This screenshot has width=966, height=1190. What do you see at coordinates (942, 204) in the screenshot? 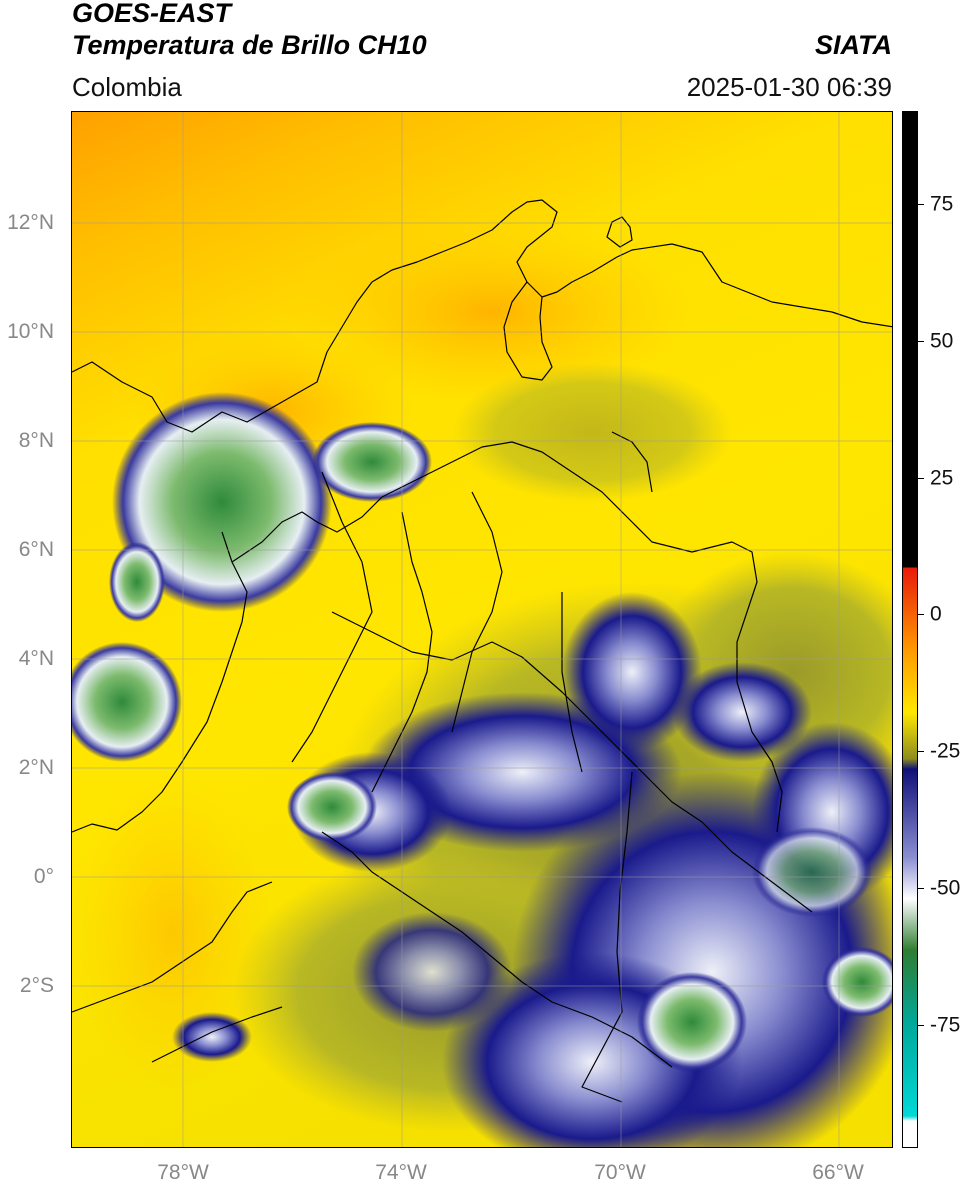
I see `colorbar-label-75: 75` at bounding box center [942, 204].